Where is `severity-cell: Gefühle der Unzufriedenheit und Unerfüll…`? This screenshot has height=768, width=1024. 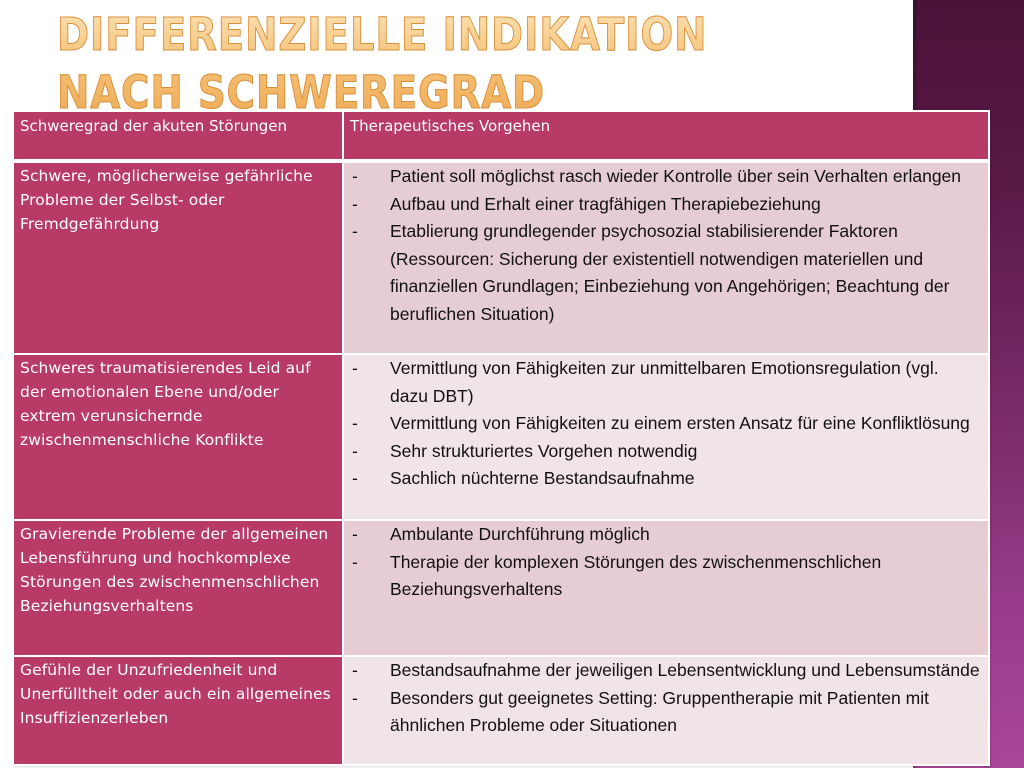
severity-cell: Gefühle der Unzufriedenheit und Unerfüll… is located at coordinates (178, 710).